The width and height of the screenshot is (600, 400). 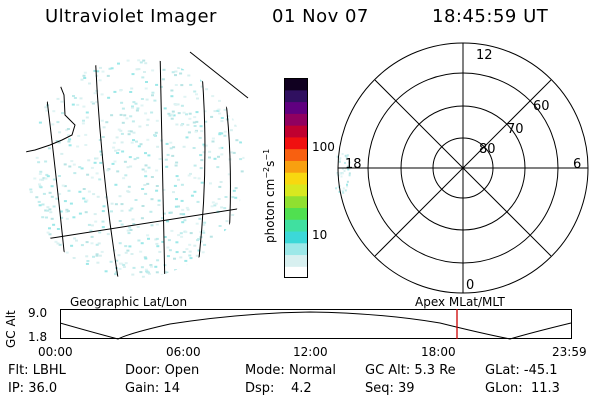 What do you see at coordinates (320, 16) in the screenshot?
I see `image-date: 01 Nov 07` at bounding box center [320, 16].